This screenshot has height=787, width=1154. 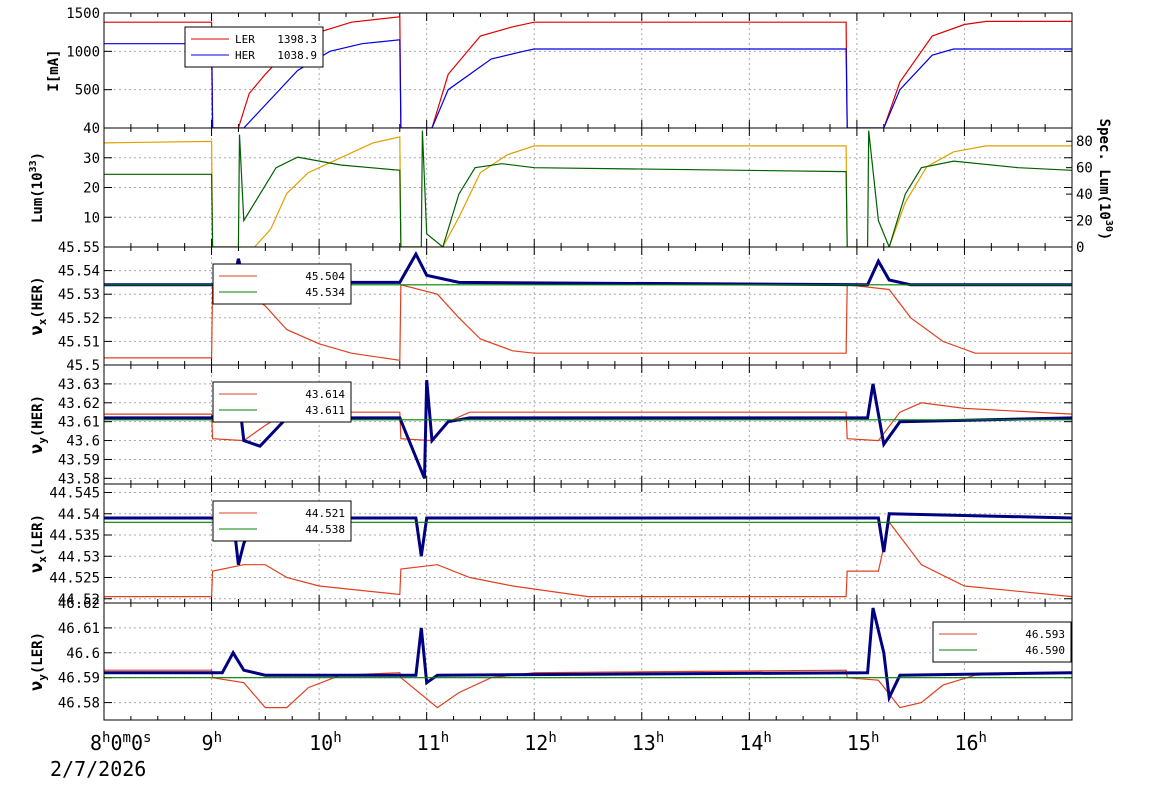 What do you see at coordinates (588, 83) in the screenshot?
I see `series-line-her` at bounding box center [588, 83].